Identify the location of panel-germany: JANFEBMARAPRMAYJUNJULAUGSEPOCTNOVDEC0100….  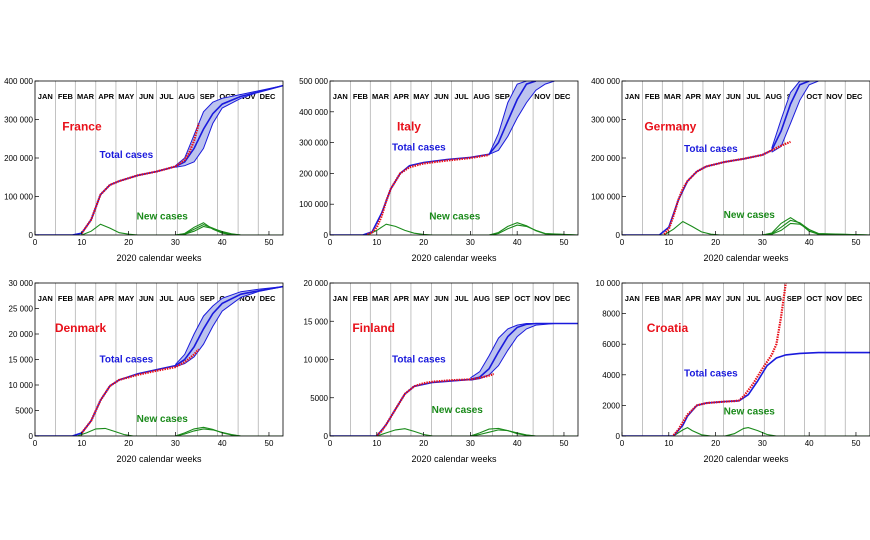
(730, 170).